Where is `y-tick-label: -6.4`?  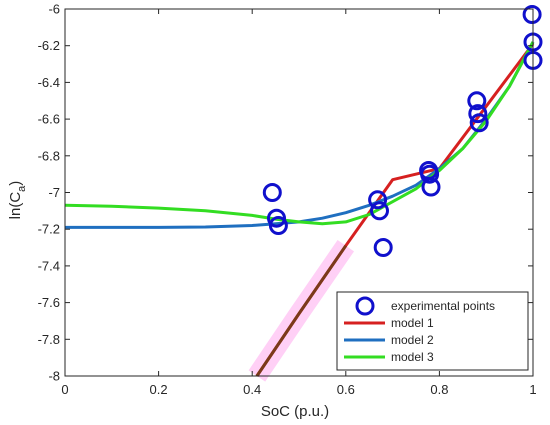 y-tick-label: -6.4 is located at coordinates (49, 82).